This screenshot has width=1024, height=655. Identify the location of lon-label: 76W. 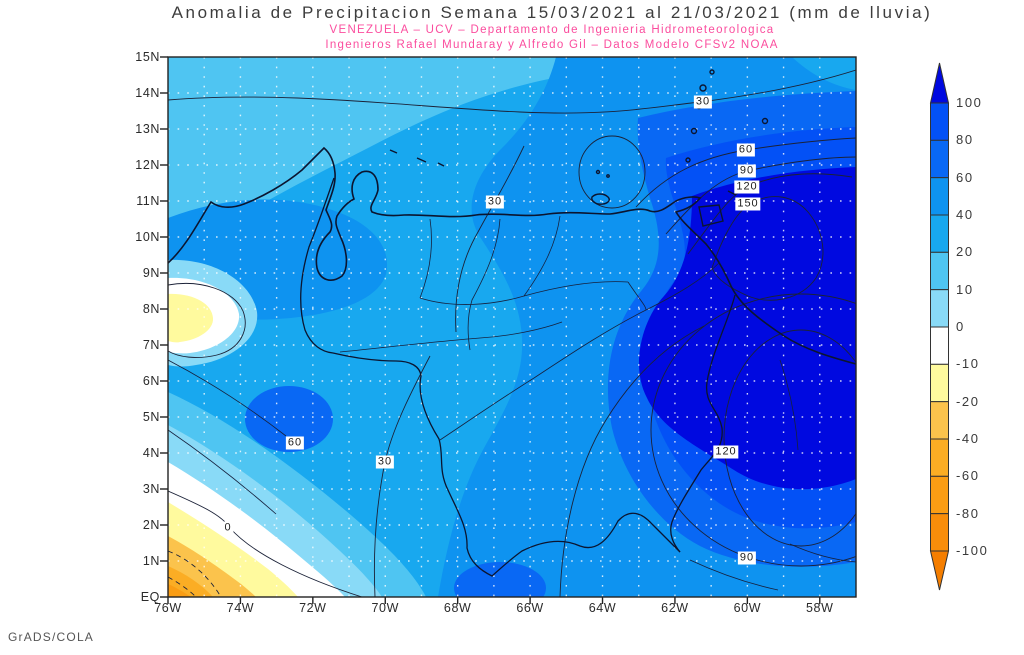
(168, 608).